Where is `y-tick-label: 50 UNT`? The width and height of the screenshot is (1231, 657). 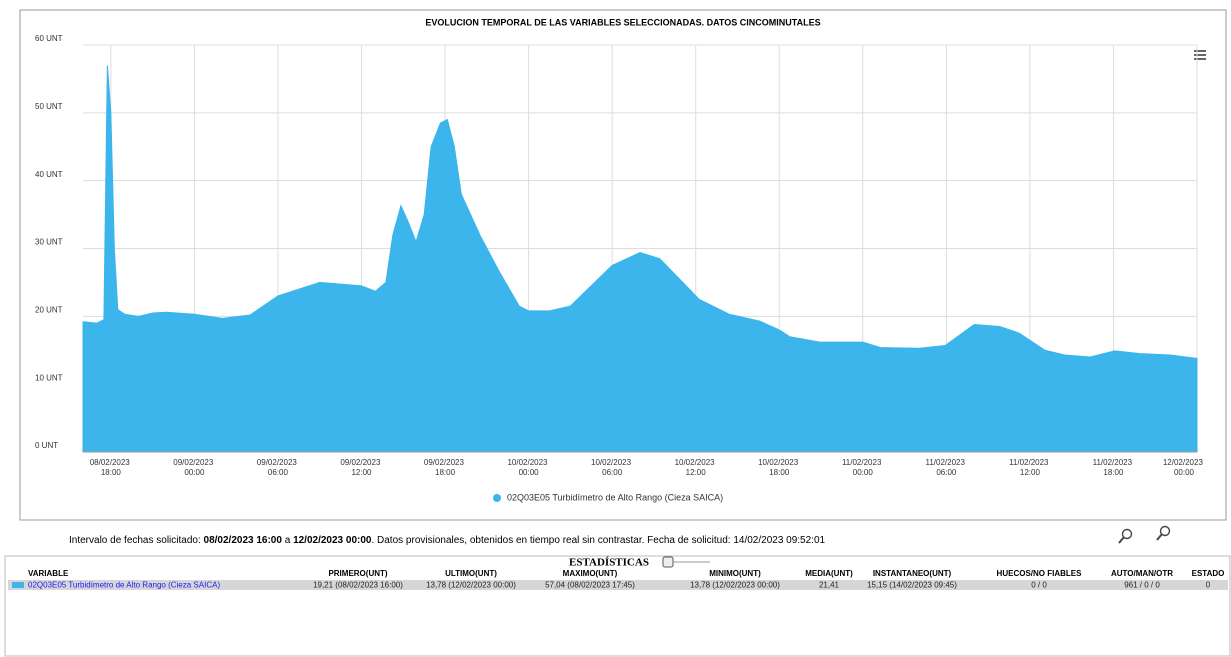 y-tick-label: 50 UNT is located at coordinates (49, 106).